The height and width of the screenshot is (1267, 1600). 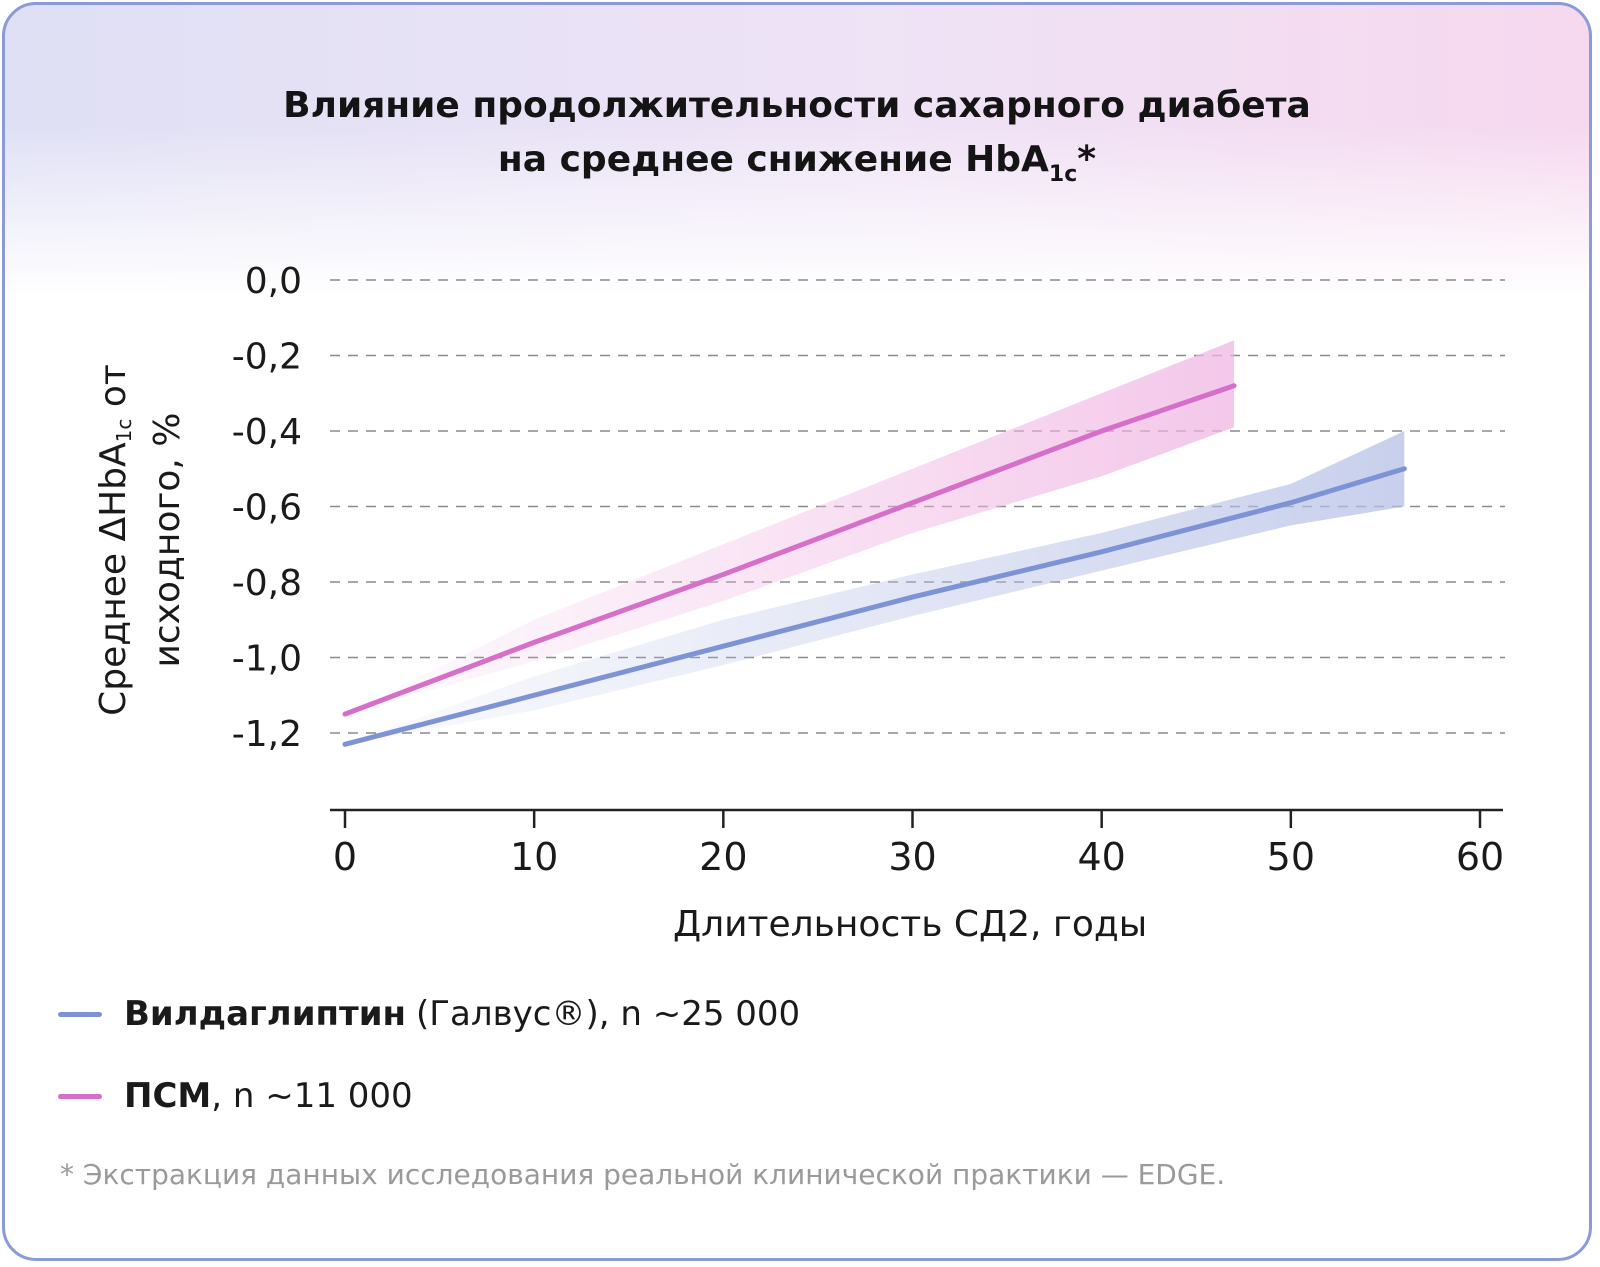 I want to click on y-axis-label: Среднее ΔHbA1c от исходного, %, so click(x=141, y=540).